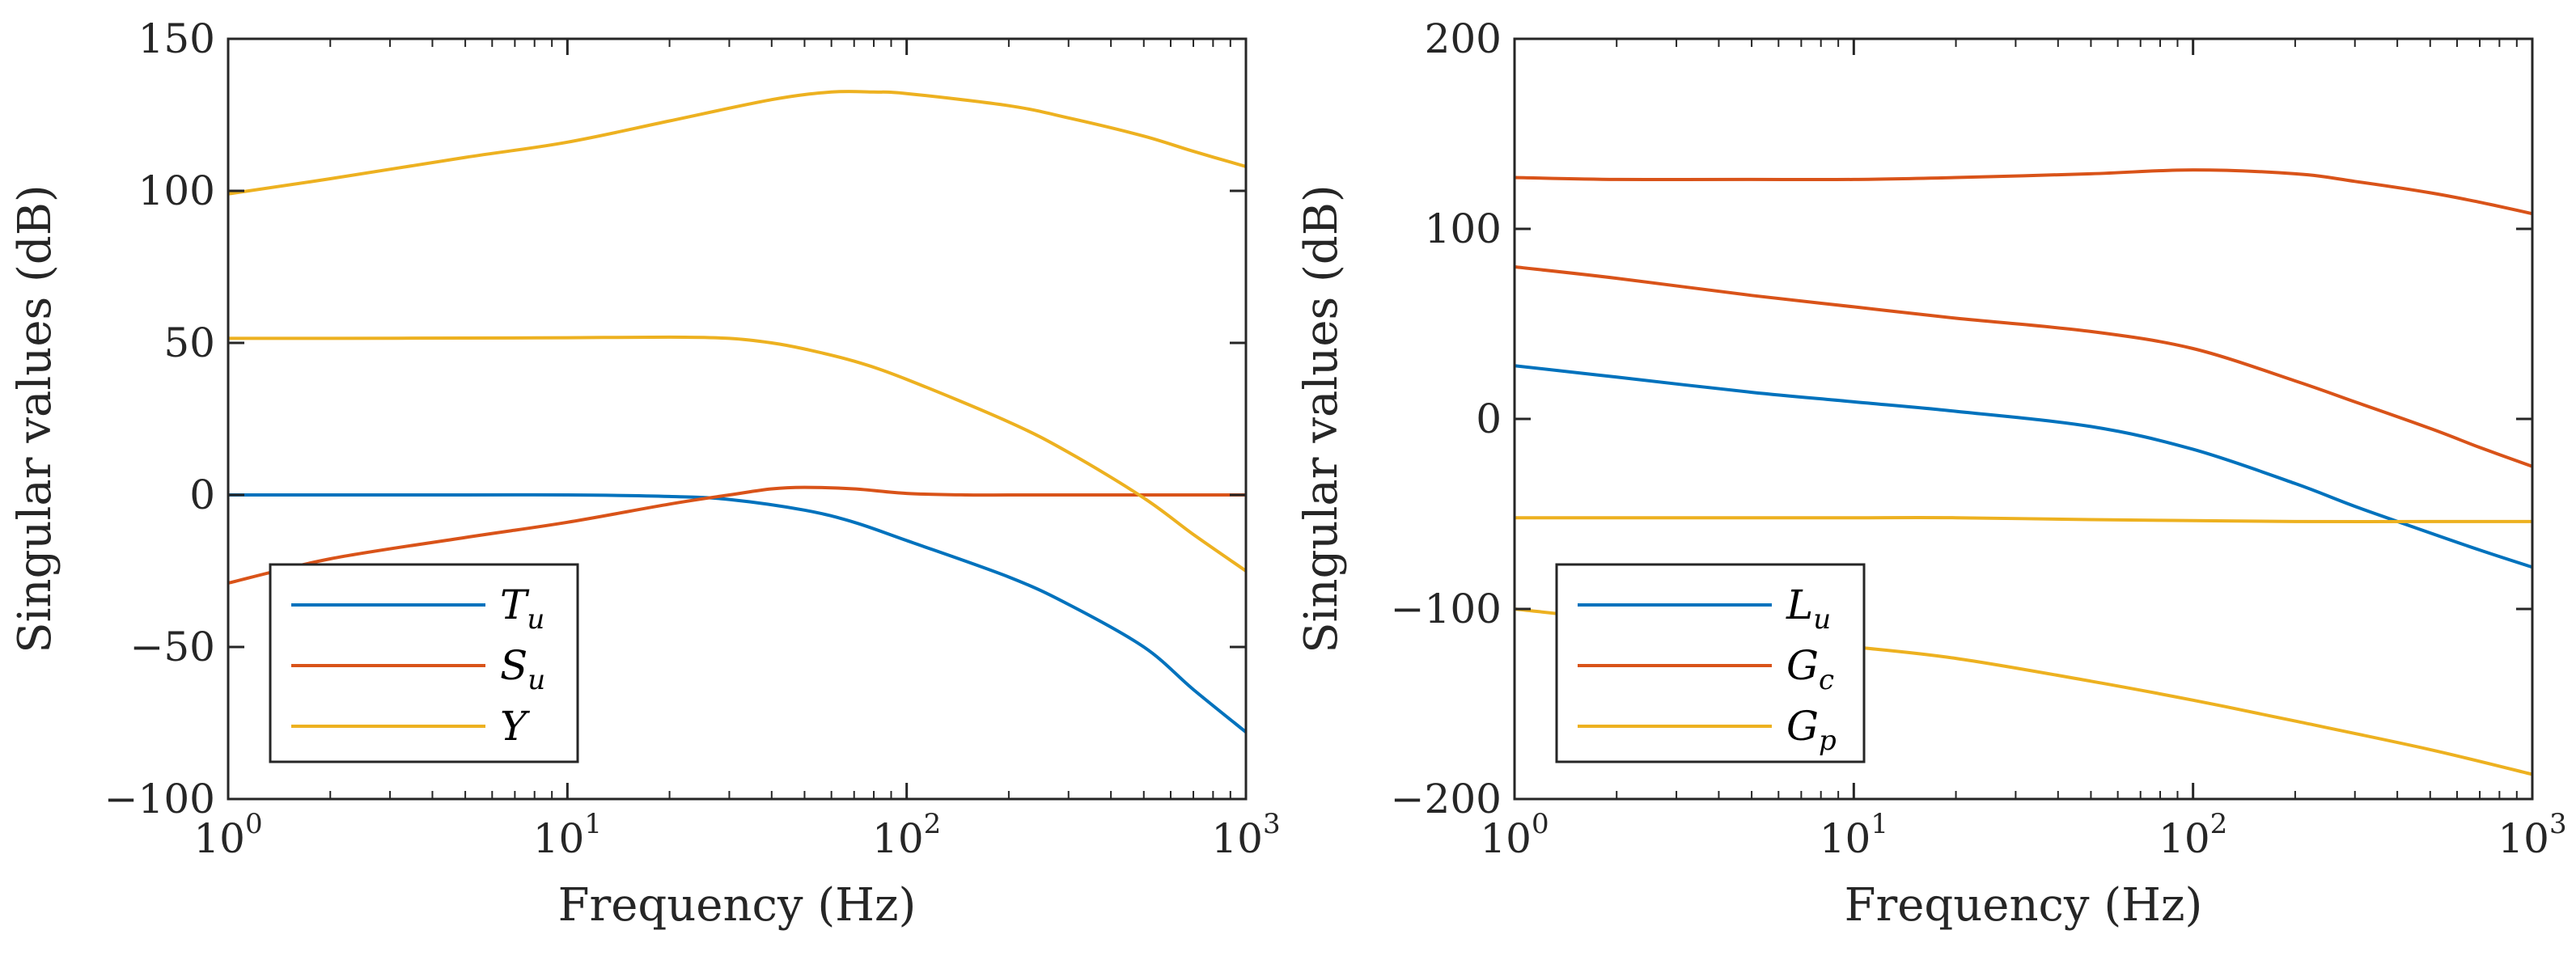 The height and width of the screenshot is (964, 2576). I want to click on series-line-t-u, so click(737, 613).